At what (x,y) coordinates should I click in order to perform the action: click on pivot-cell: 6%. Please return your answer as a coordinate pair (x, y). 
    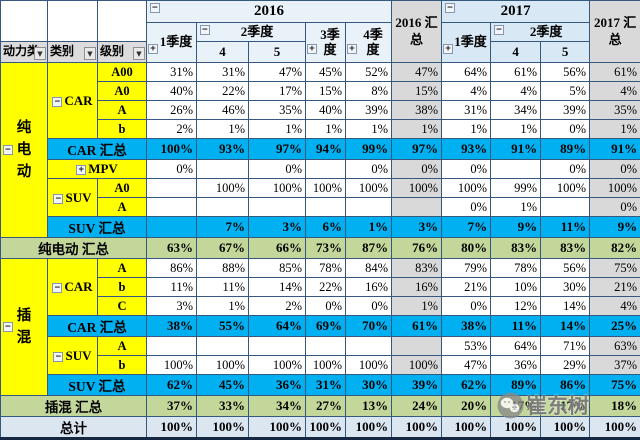
    Looking at the image, I should click on (326, 227).